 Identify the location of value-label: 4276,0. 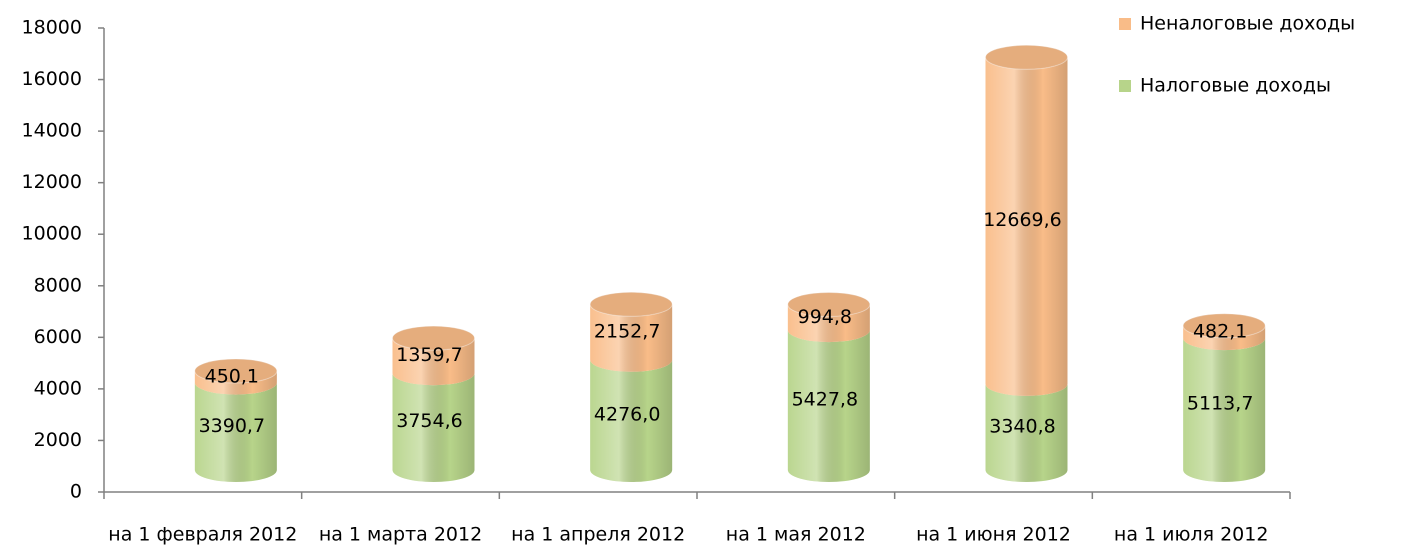
(627, 414).